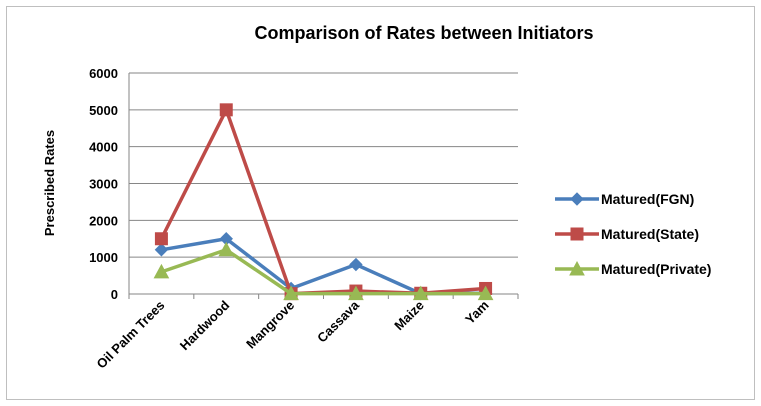  I want to click on y-tick-label: 3000, so click(103, 184).